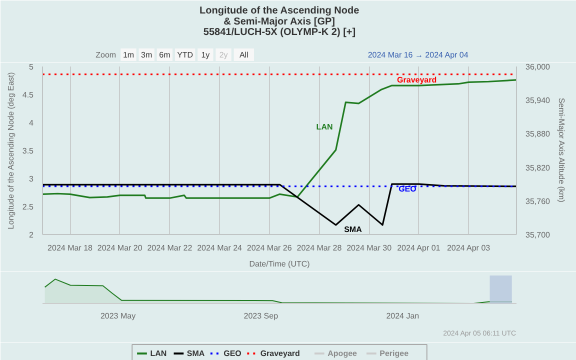 This screenshot has width=576, height=360. Describe the element at coordinates (220, 248) in the screenshot. I see `x-tick-label: 2024 Mar 24` at that location.